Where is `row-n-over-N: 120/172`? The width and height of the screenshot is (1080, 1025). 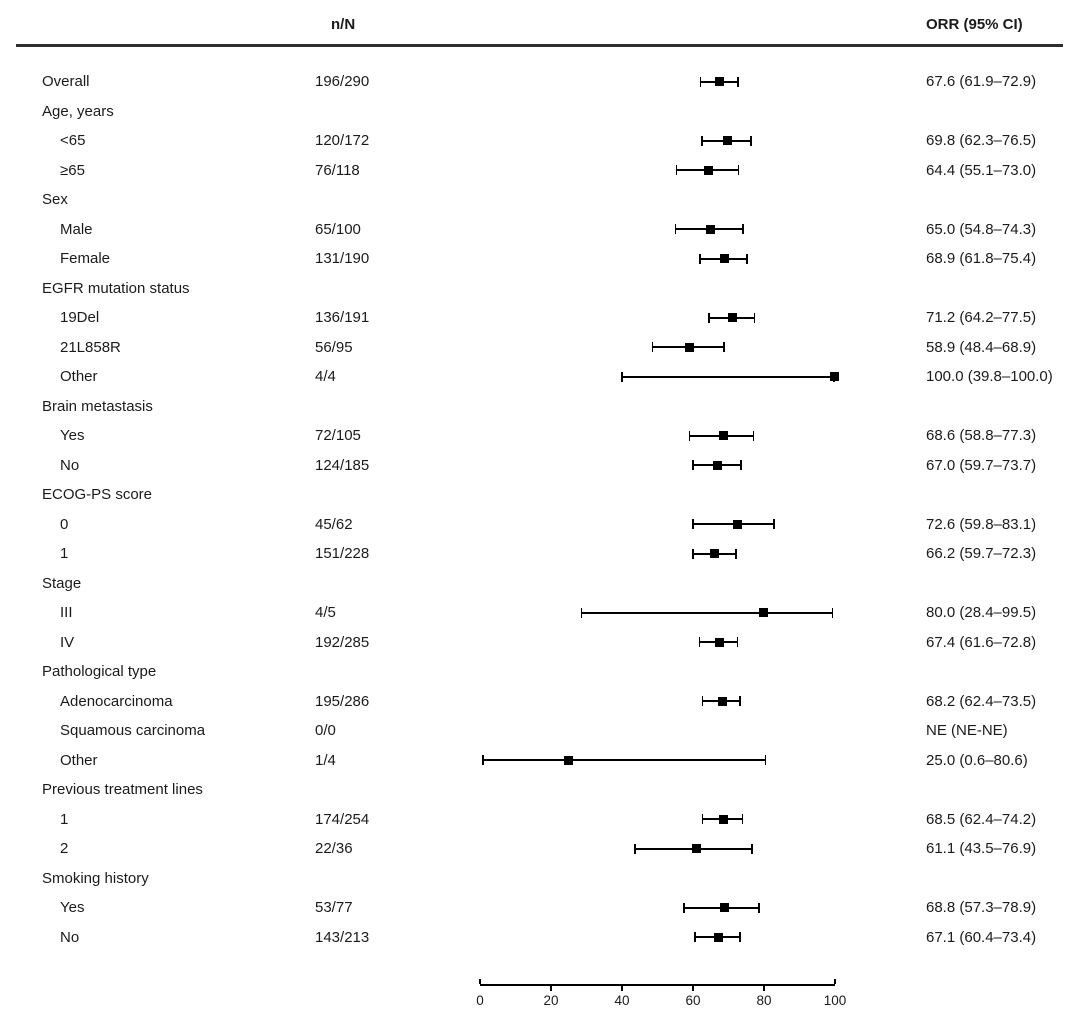
row-n-over-N: 120/172 is located at coordinates (342, 141).